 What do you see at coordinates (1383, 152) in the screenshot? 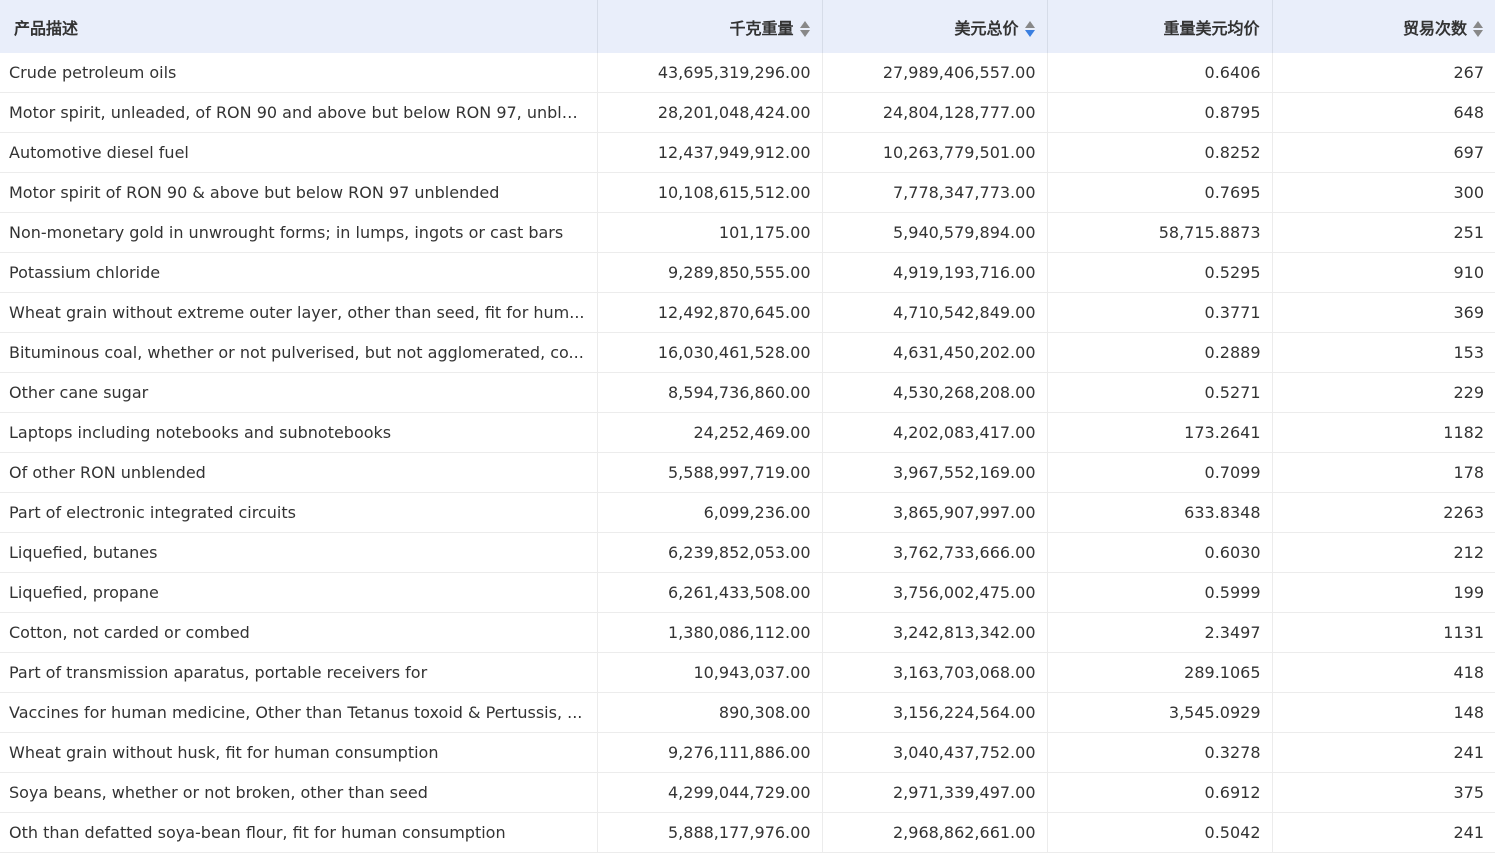
I see `cell-trade-count: 697` at bounding box center [1383, 152].